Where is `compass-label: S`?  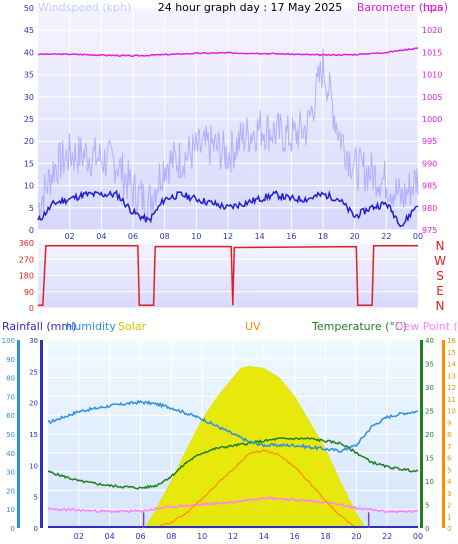
compass-label: S is located at coordinates (440, 276).